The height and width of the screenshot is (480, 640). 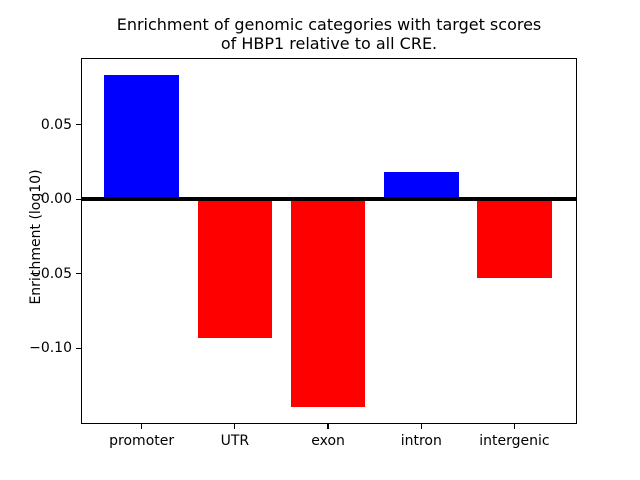 What do you see at coordinates (141, 137) in the screenshot?
I see `bar-promoter` at bounding box center [141, 137].